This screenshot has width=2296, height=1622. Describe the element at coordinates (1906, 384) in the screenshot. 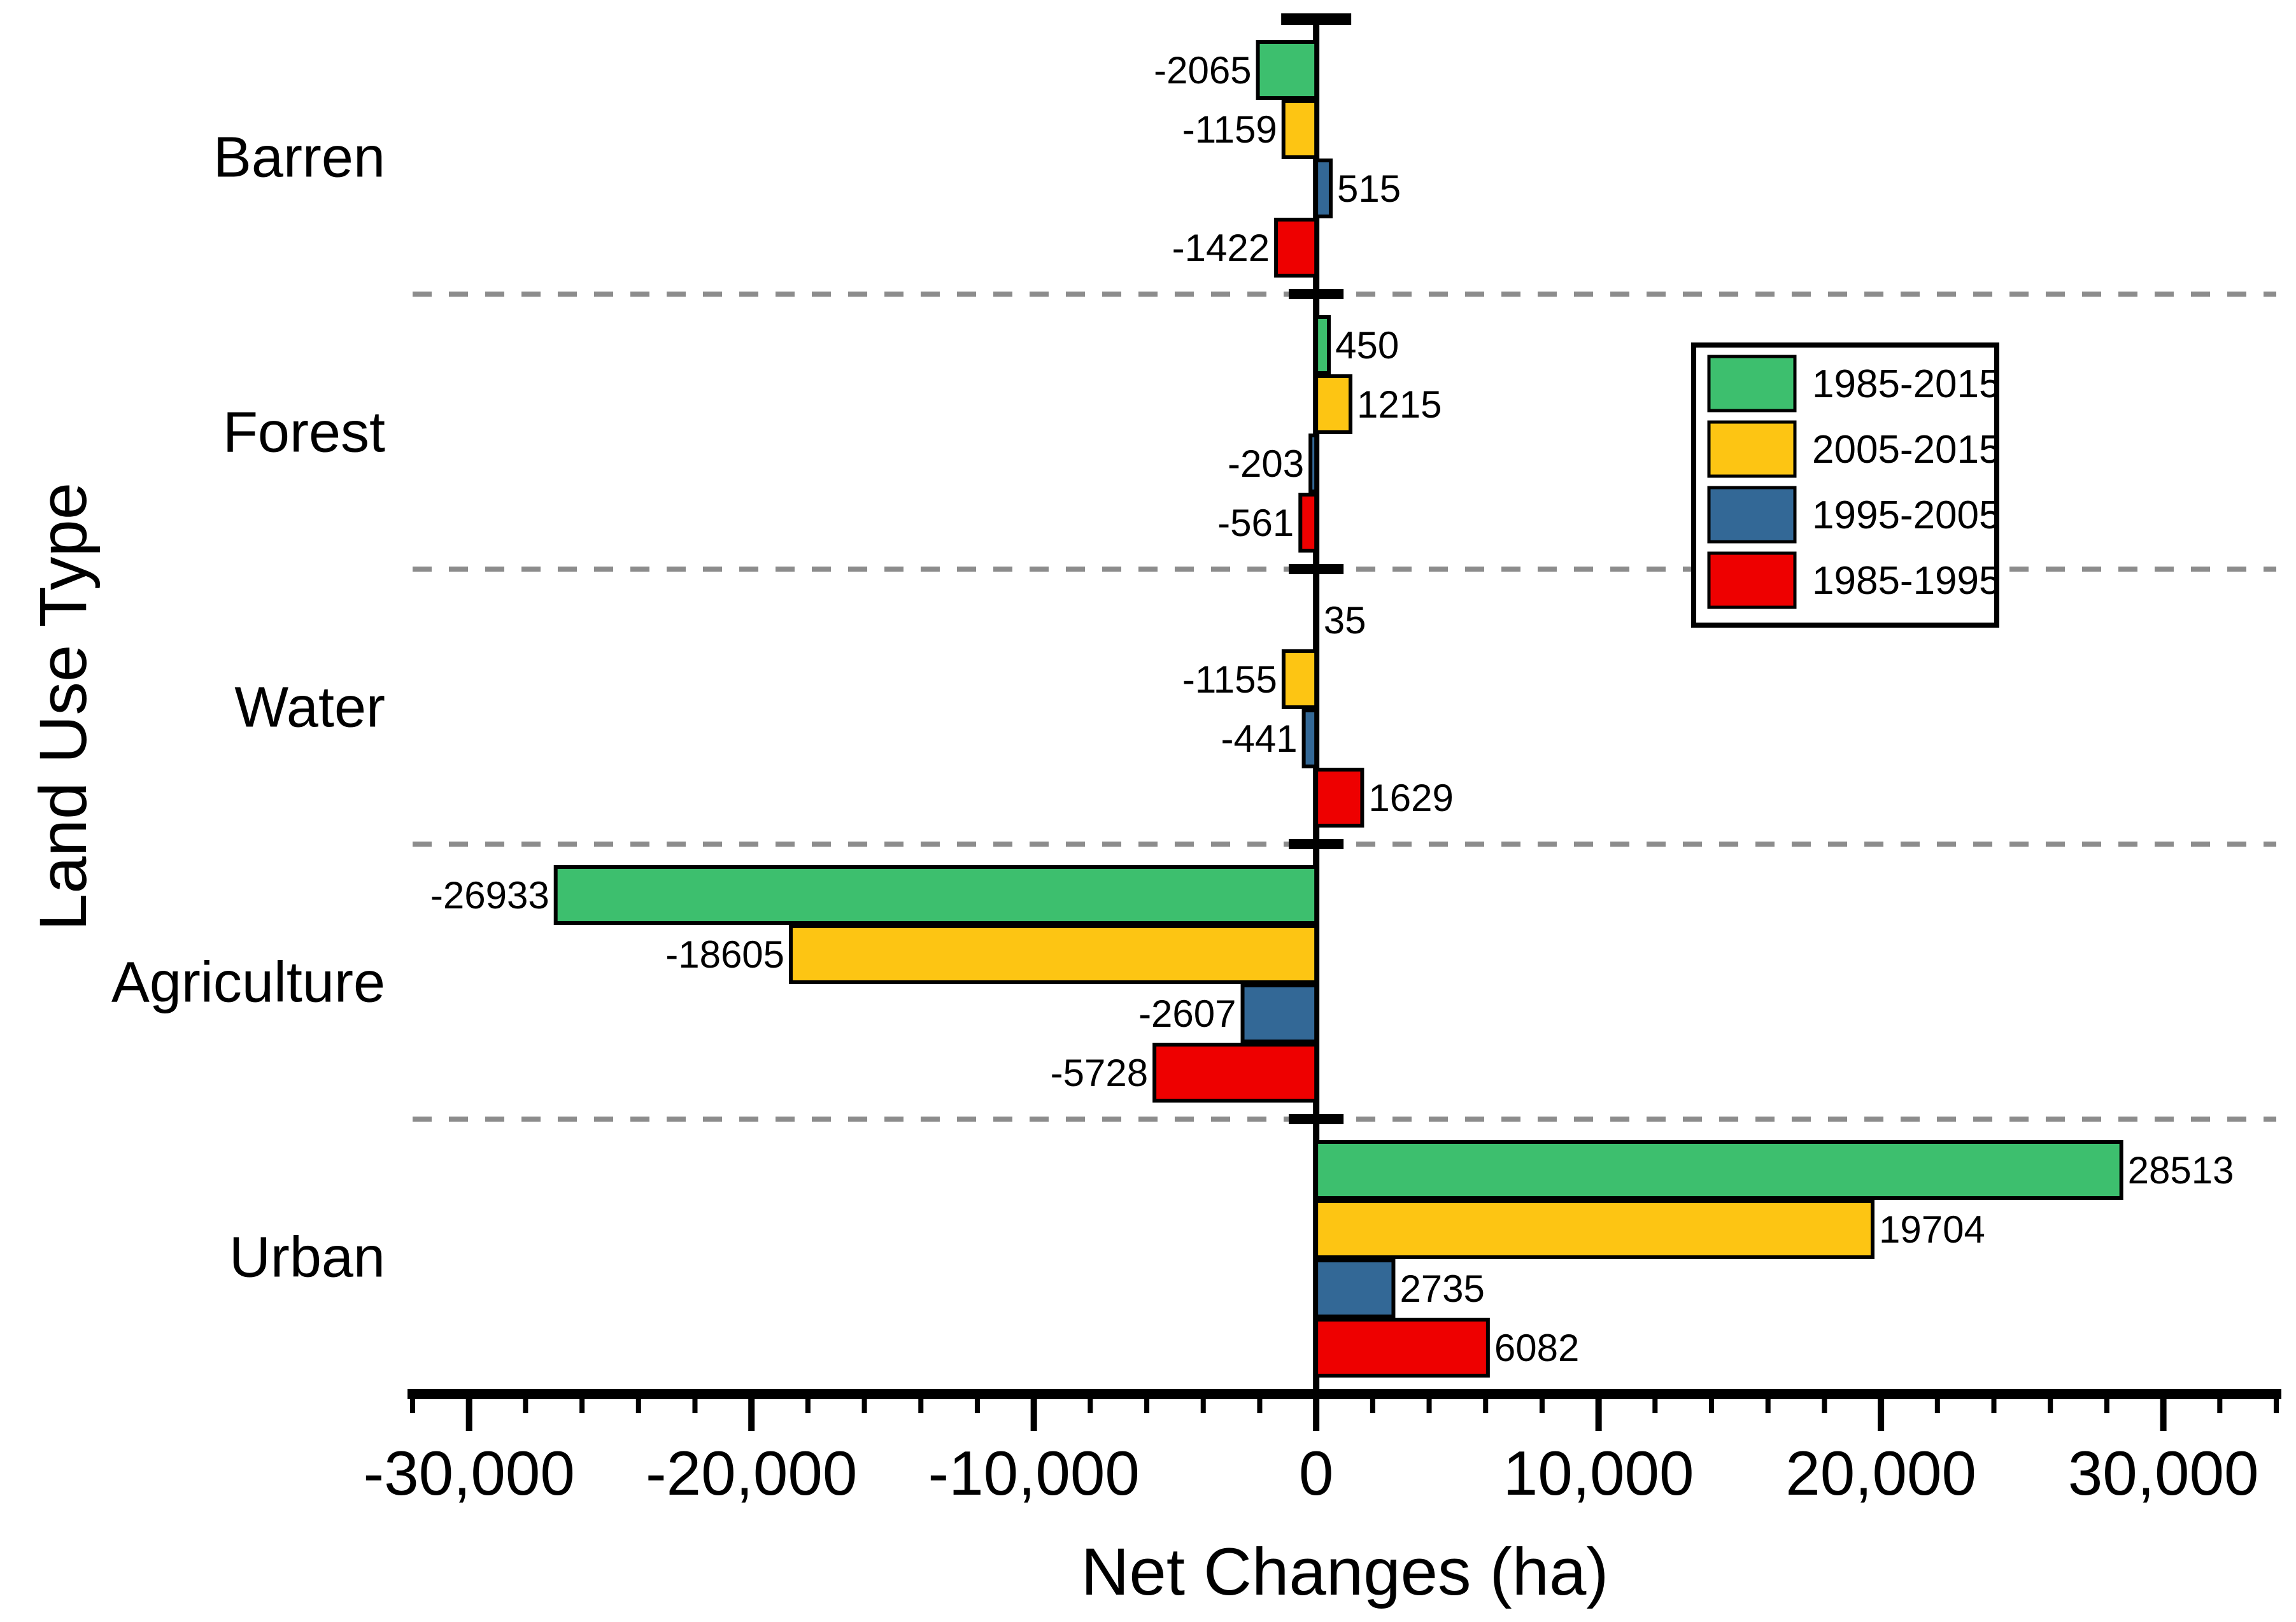

I see `legend-label-1985-2015: 1985-2015` at that location.